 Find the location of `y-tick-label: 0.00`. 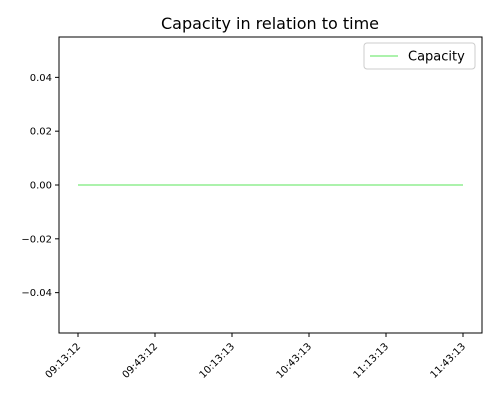

y-tick-label: 0.00 is located at coordinates (41, 186).